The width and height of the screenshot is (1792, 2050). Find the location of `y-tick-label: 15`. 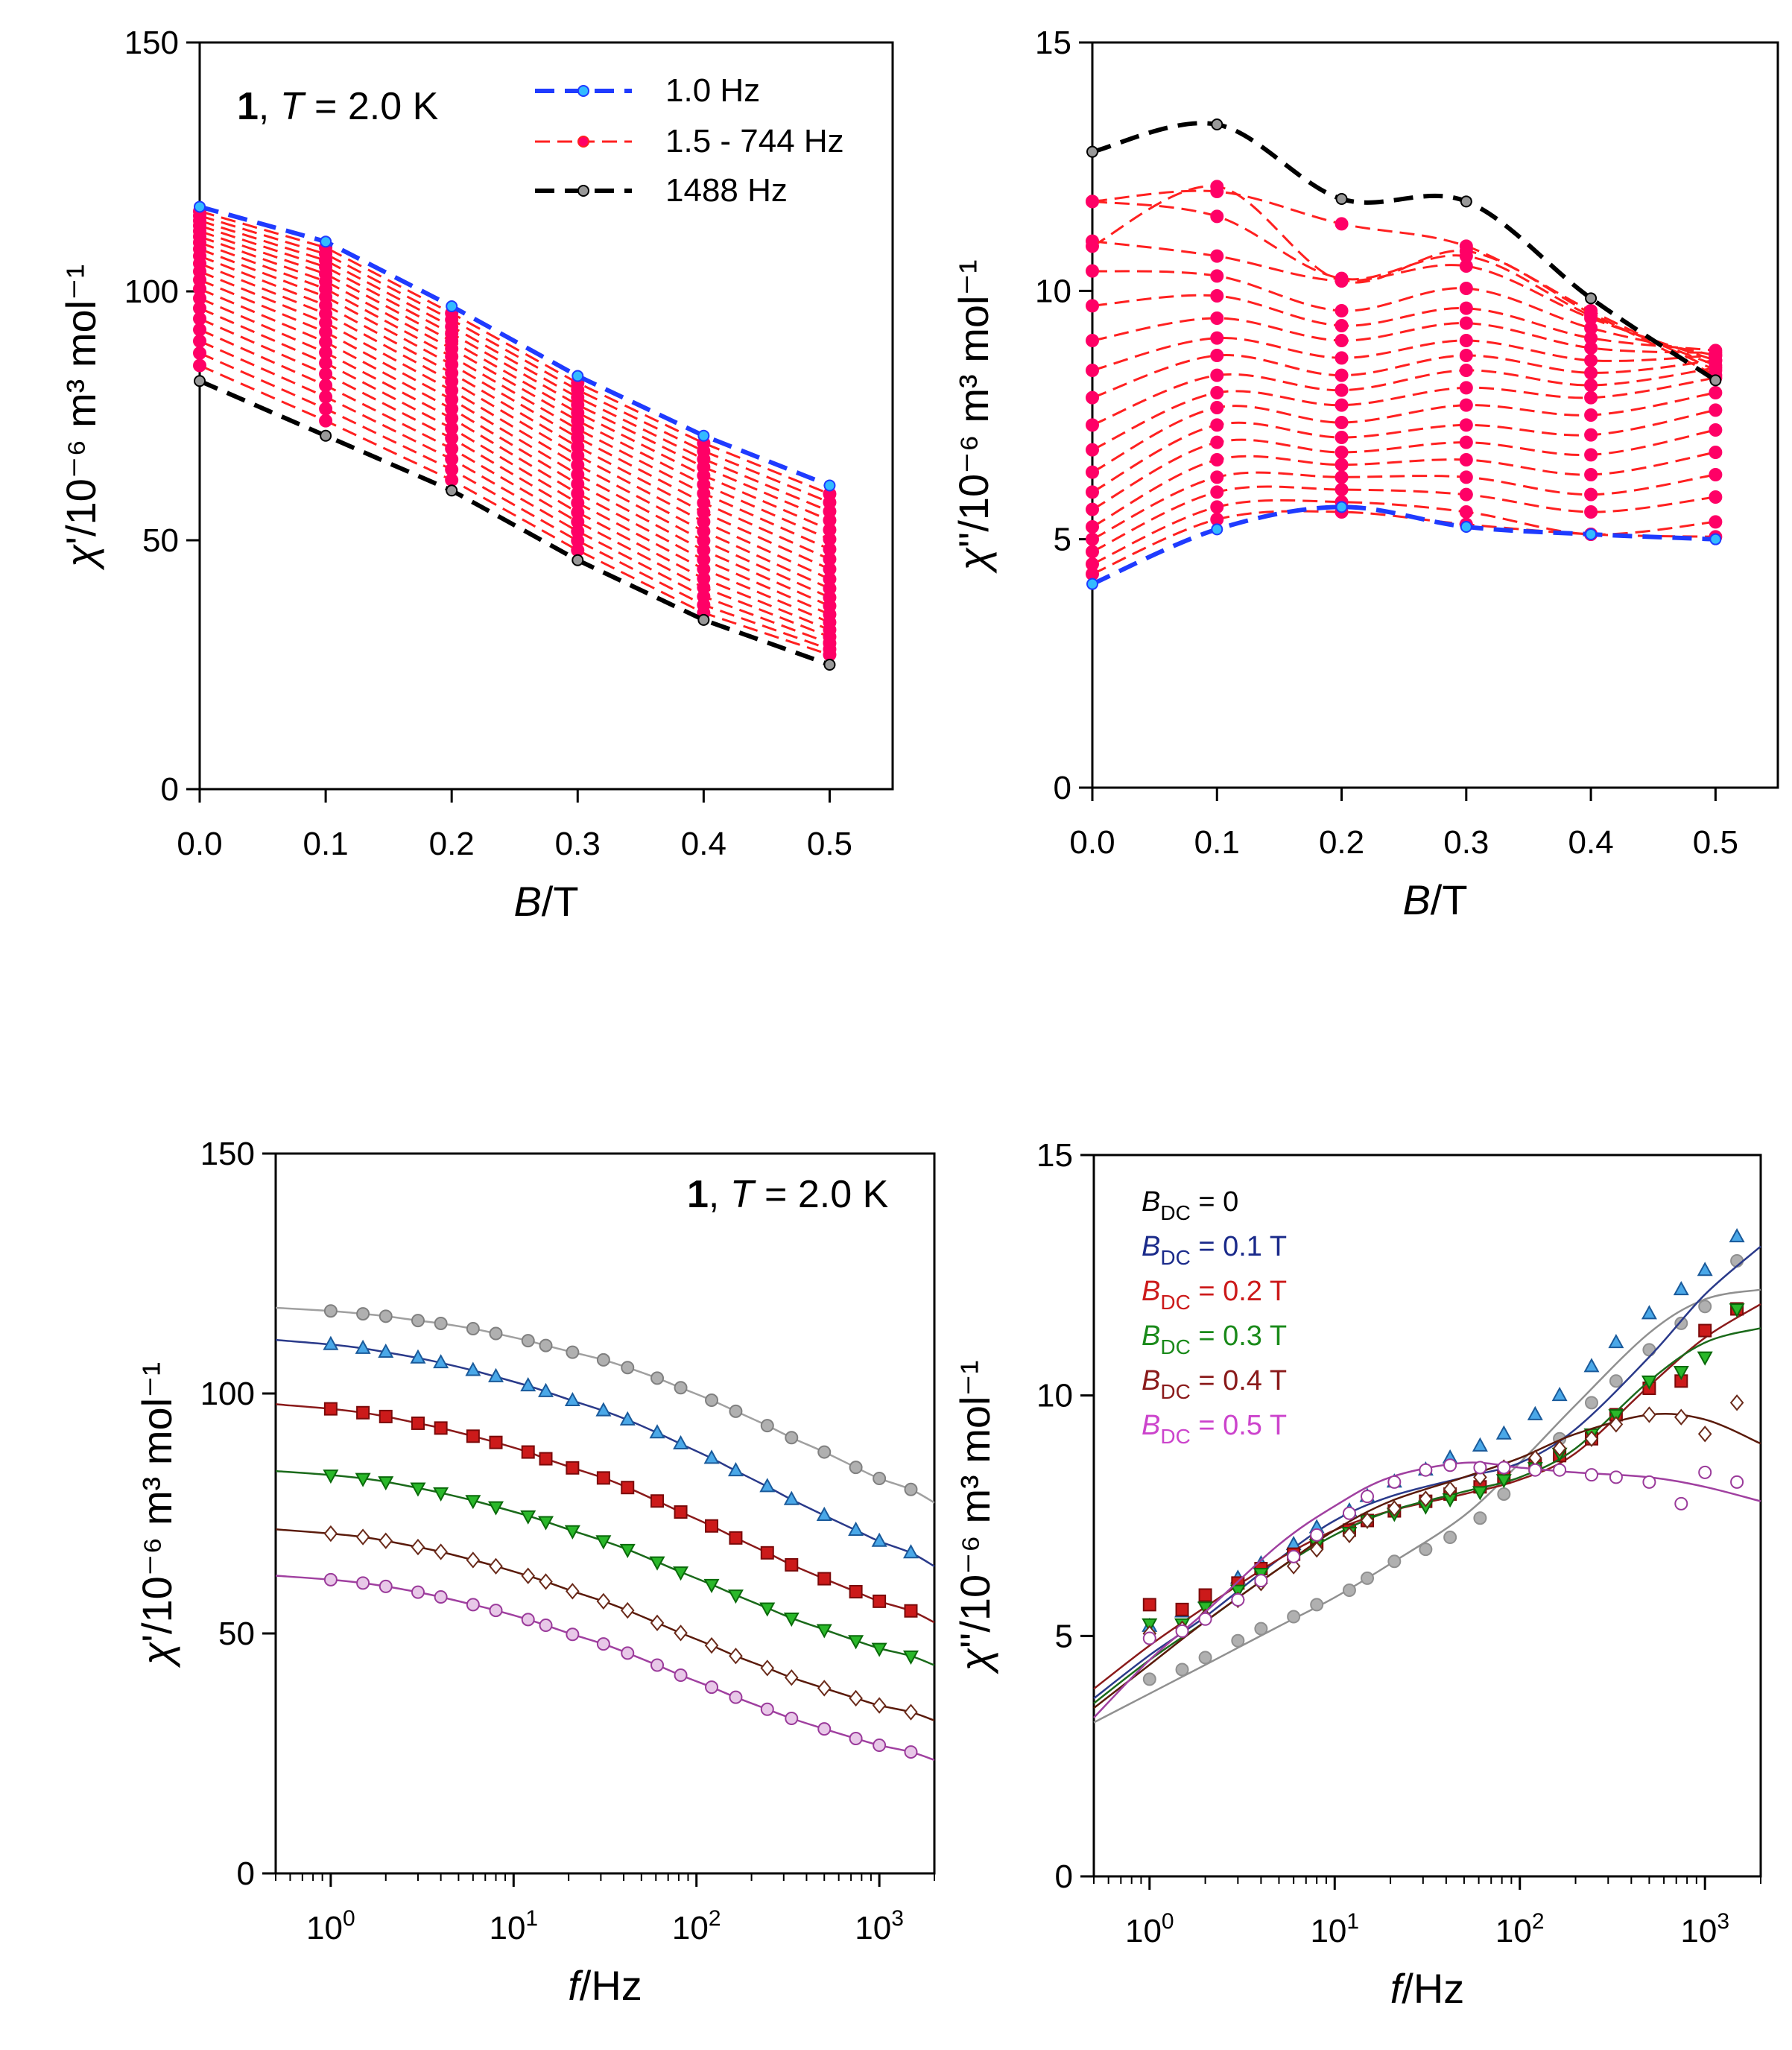

y-tick-label: 15 is located at coordinates (1053, 43).